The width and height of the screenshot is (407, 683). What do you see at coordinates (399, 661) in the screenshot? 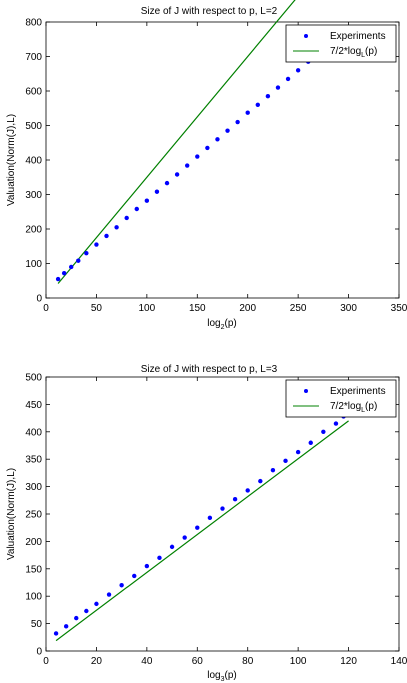
I see `chart-2-x-tick-label: 140` at bounding box center [399, 661].